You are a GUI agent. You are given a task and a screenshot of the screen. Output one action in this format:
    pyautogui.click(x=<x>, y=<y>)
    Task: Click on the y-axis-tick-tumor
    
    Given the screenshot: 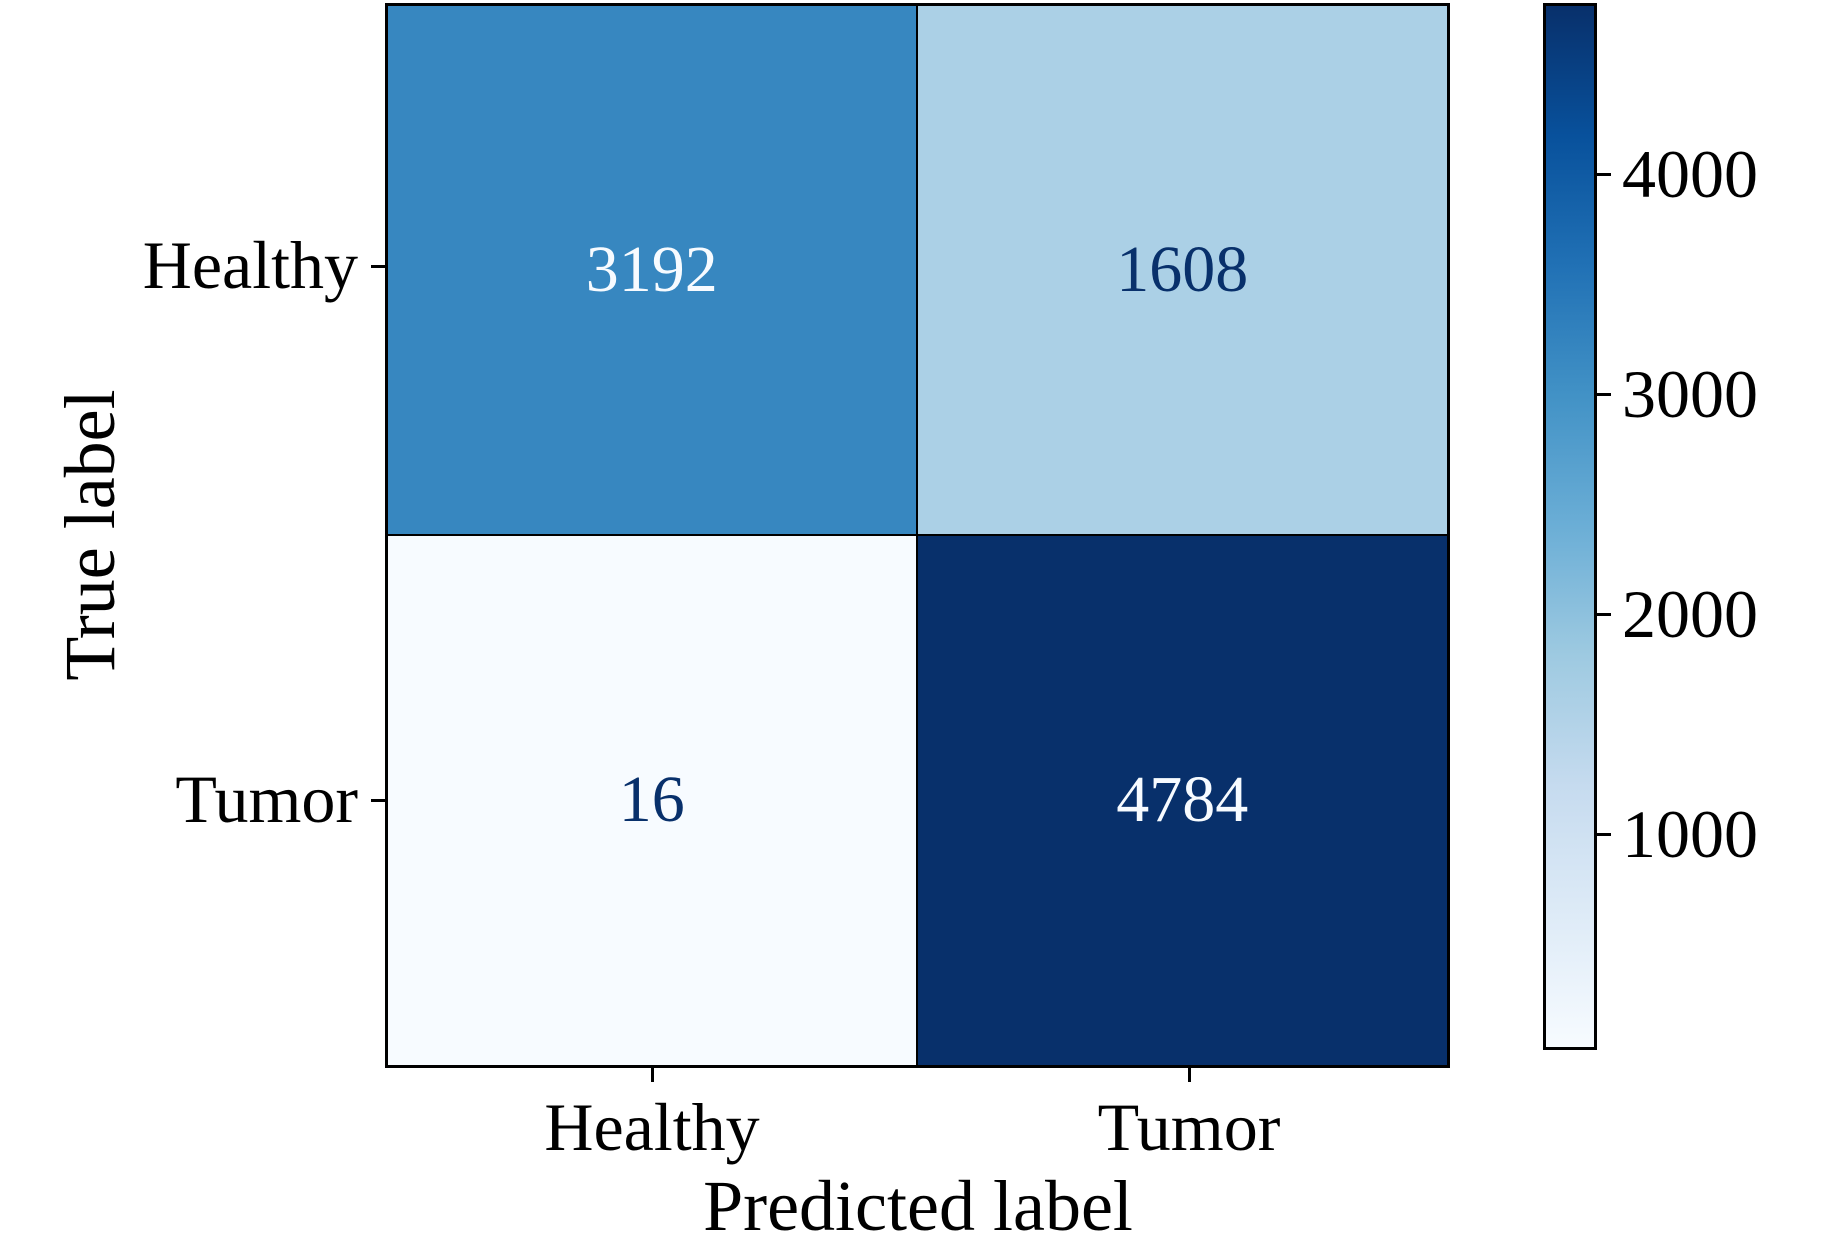 What is the action you would take?
    pyautogui.click(x=378, y=800)
    